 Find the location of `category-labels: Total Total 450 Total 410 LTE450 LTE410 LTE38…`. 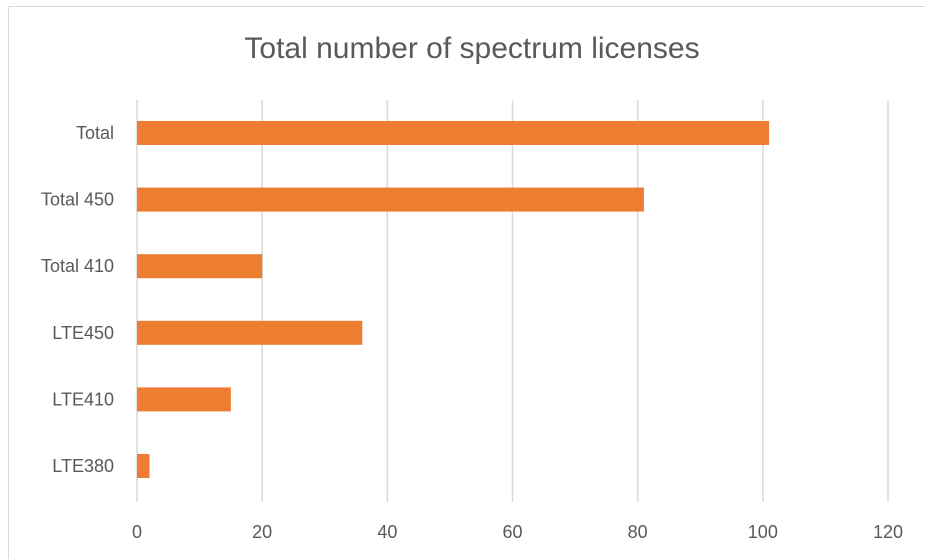

category-labels: Total Total 450 Total 410 LTE450 LTE410 LTE38… is located at coordinates (77, 299).